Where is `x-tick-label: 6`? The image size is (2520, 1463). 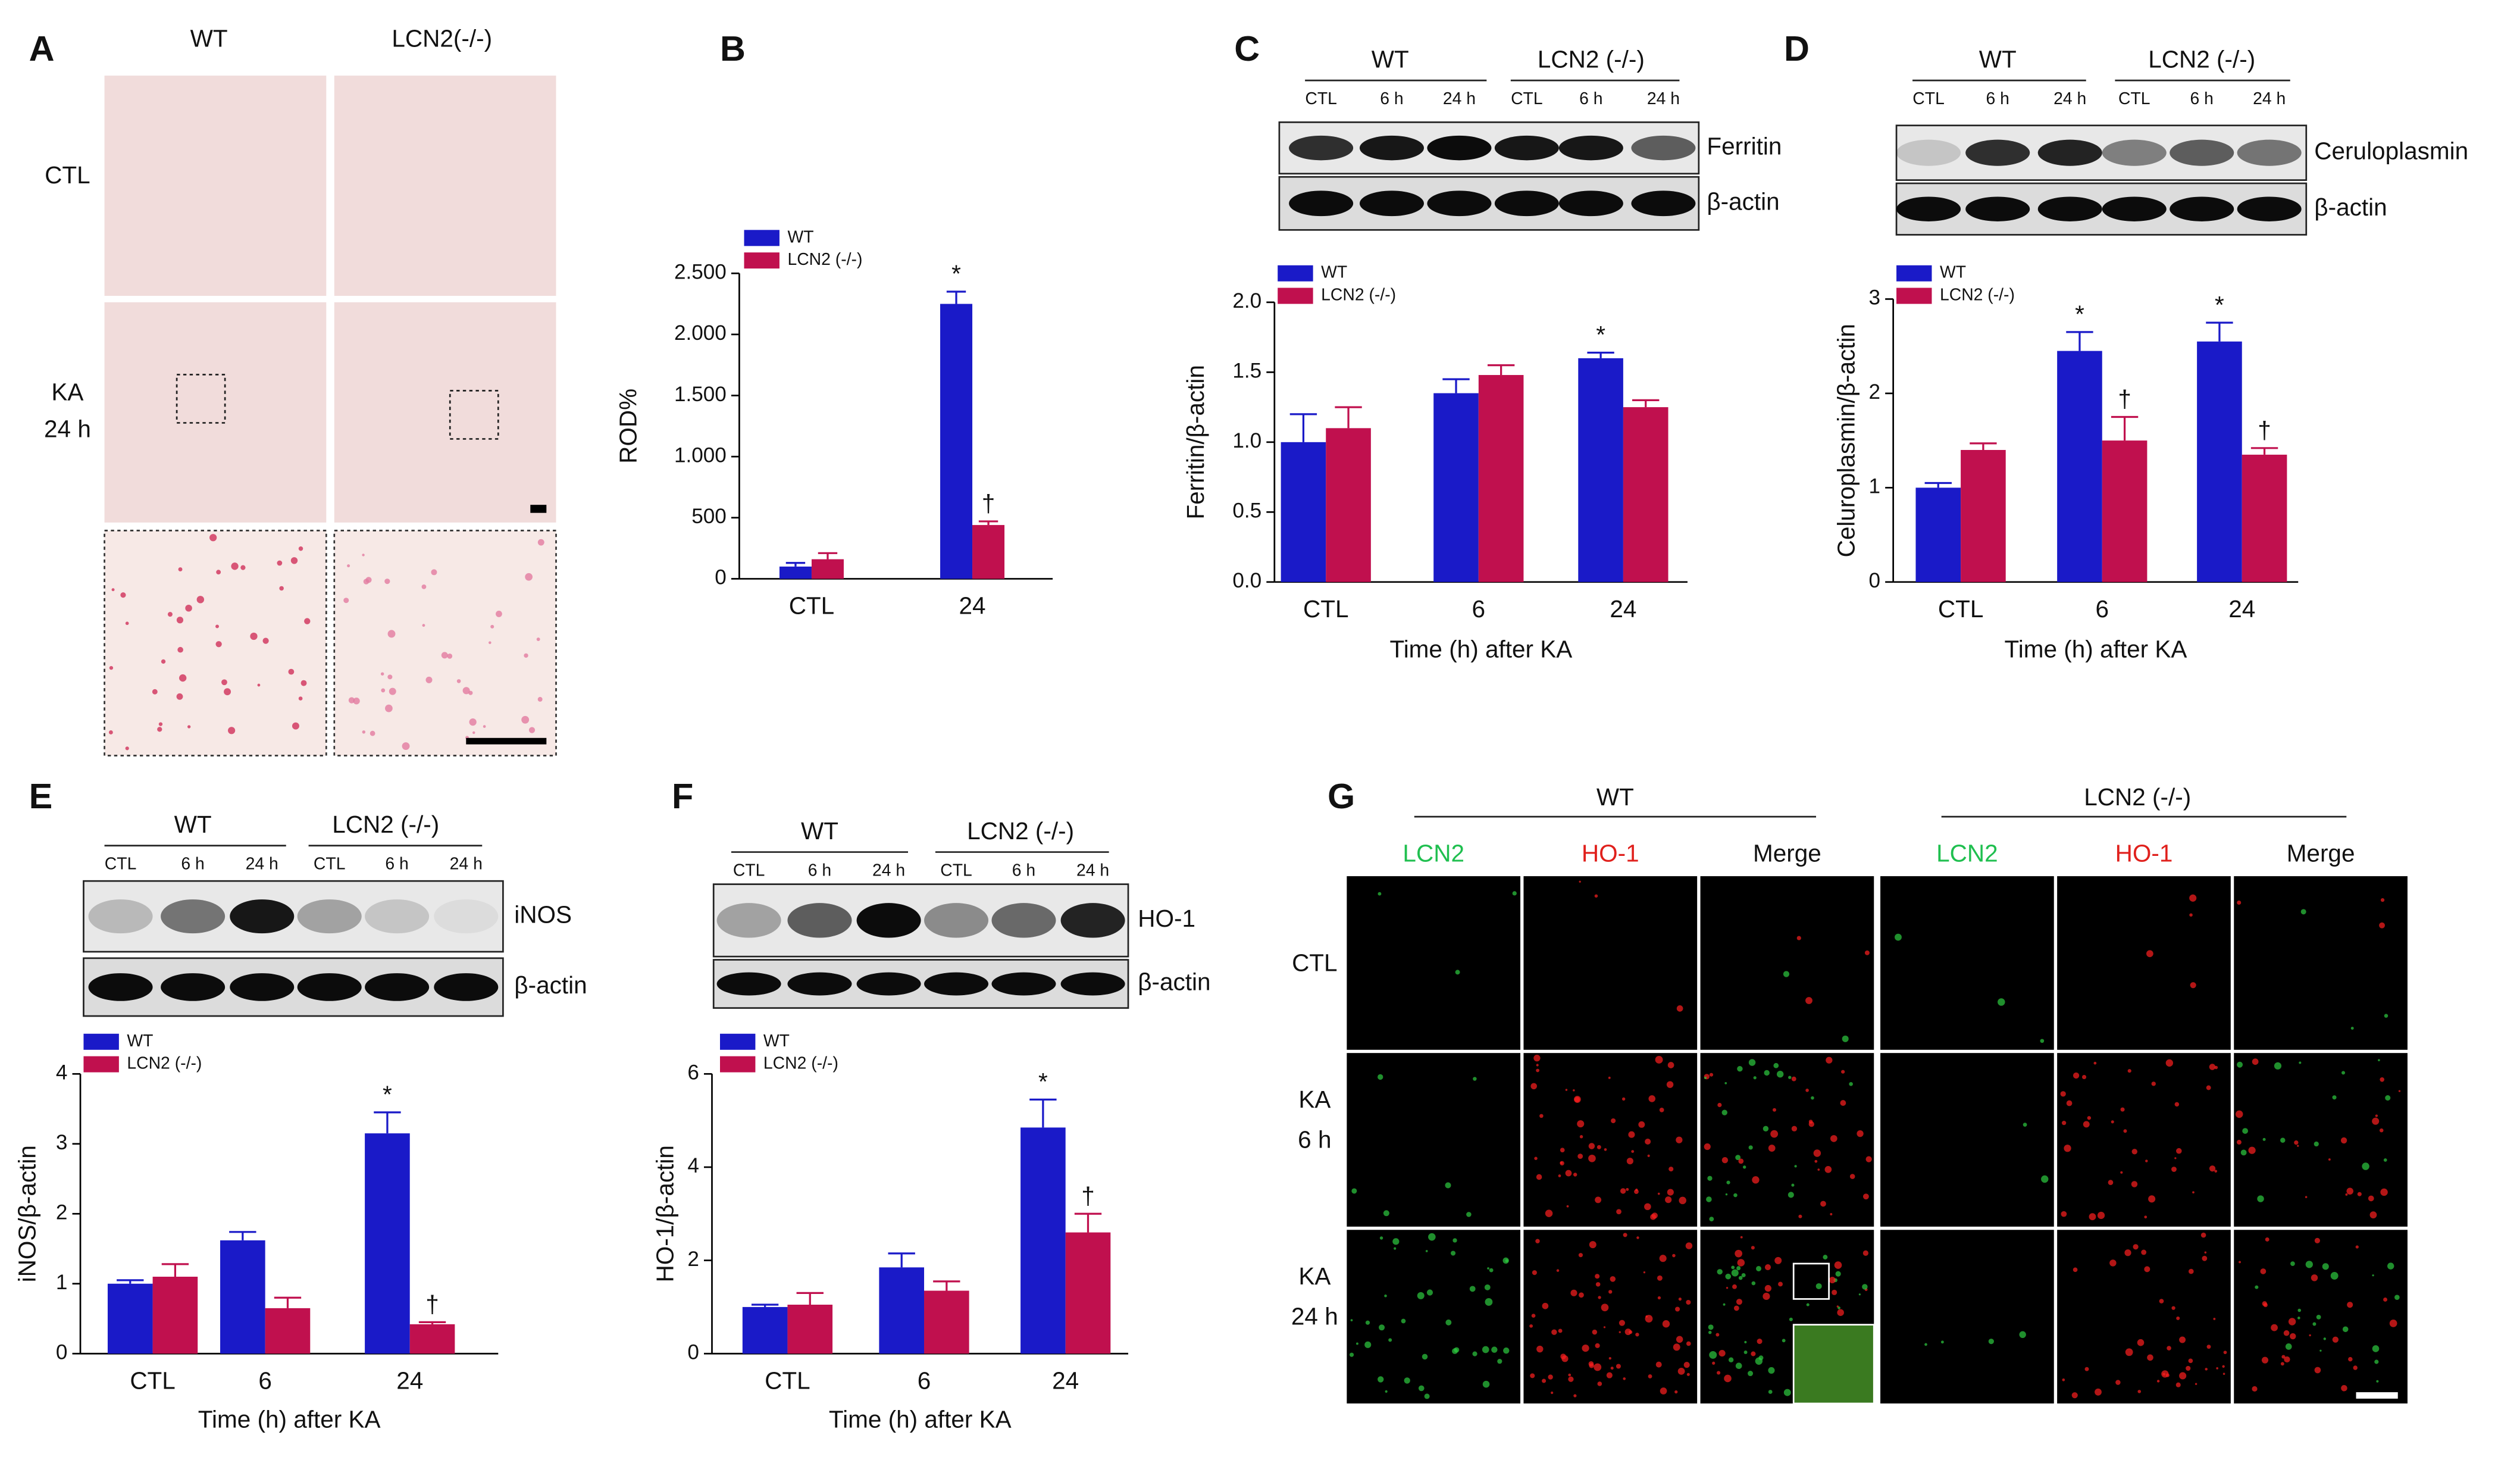 x-tick-label: 6 is located at coordinates (924, 1381).